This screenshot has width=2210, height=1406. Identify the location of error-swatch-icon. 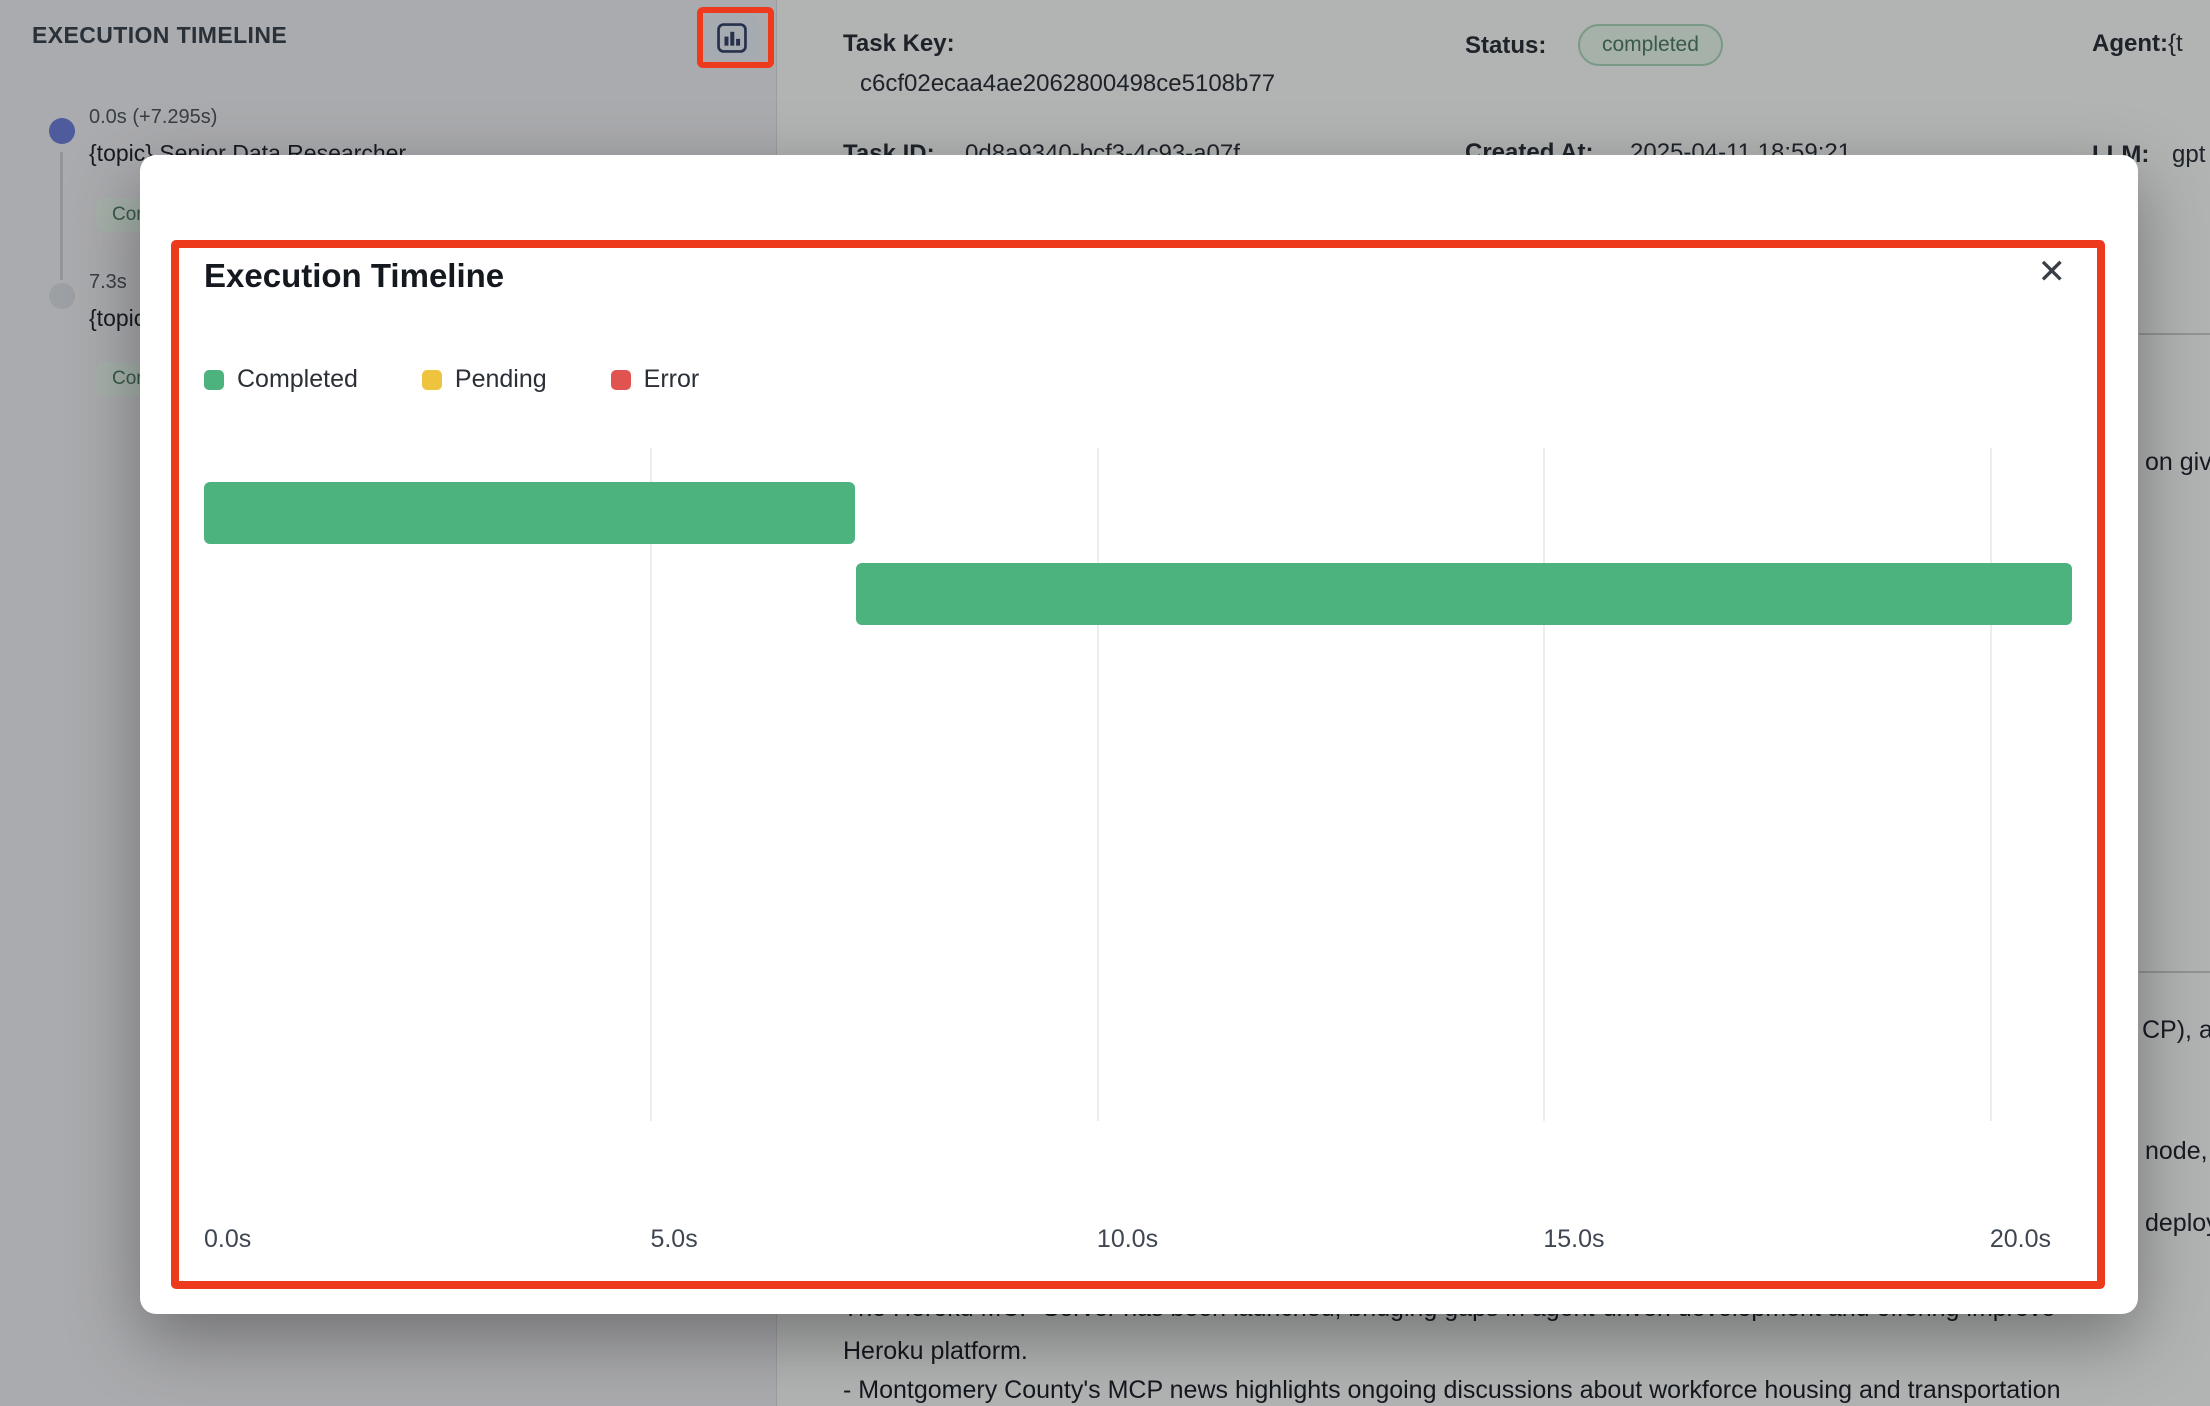
(620, 379).